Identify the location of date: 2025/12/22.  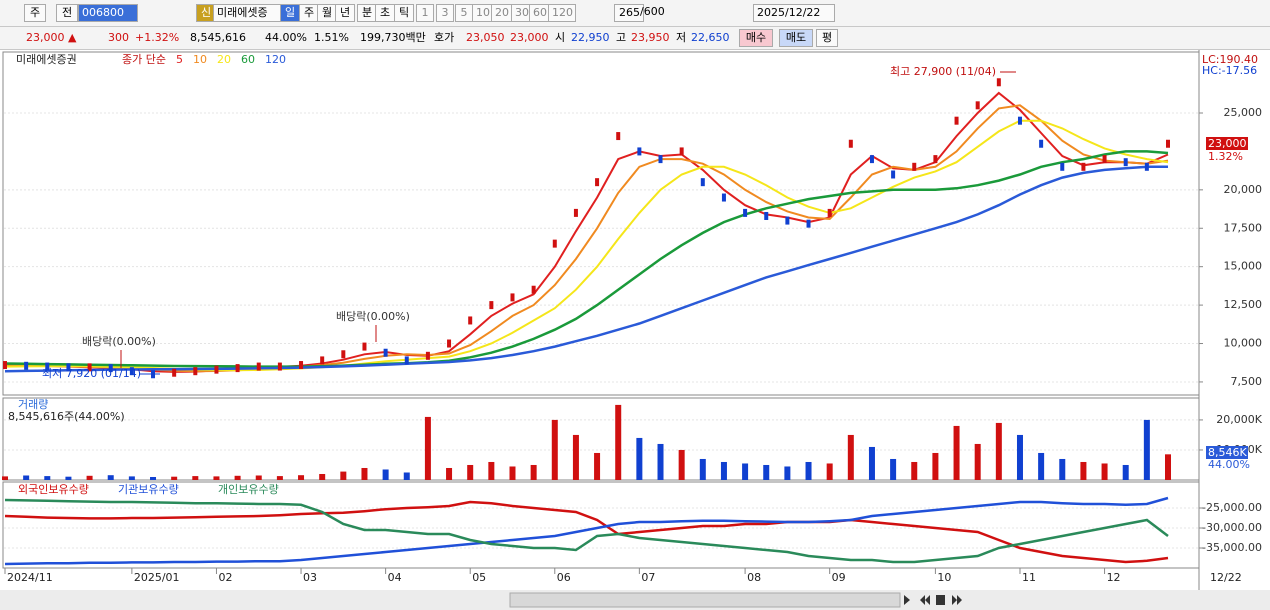
(794, 13).